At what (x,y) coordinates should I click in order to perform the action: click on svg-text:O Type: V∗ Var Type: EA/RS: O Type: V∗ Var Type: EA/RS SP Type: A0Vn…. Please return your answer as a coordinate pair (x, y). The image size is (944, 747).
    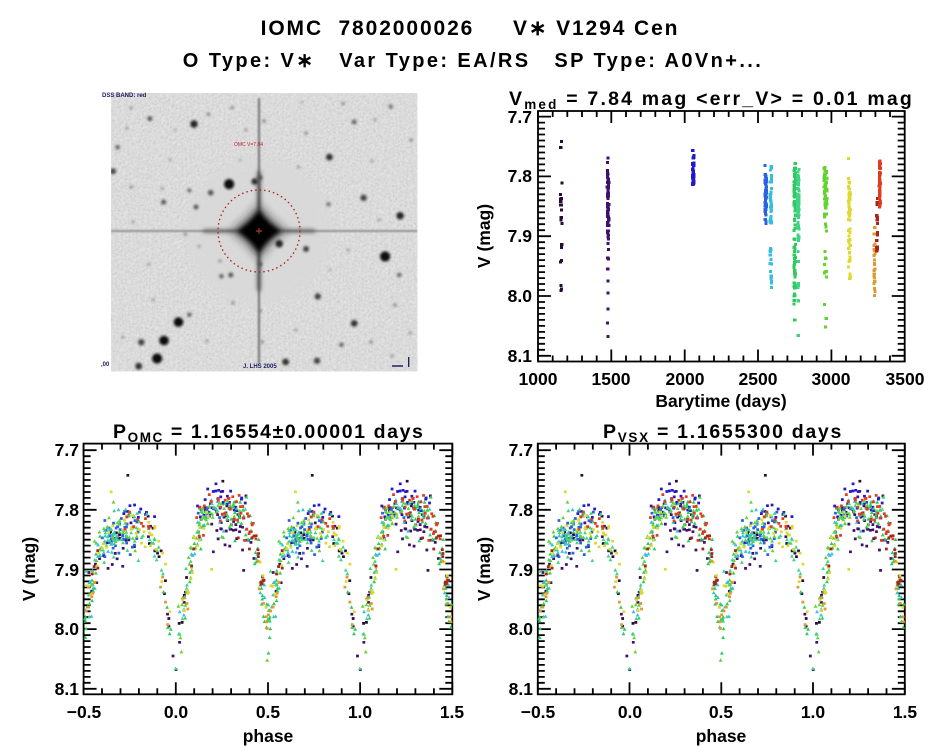
    Looking at the image, I should click on (473, 61).